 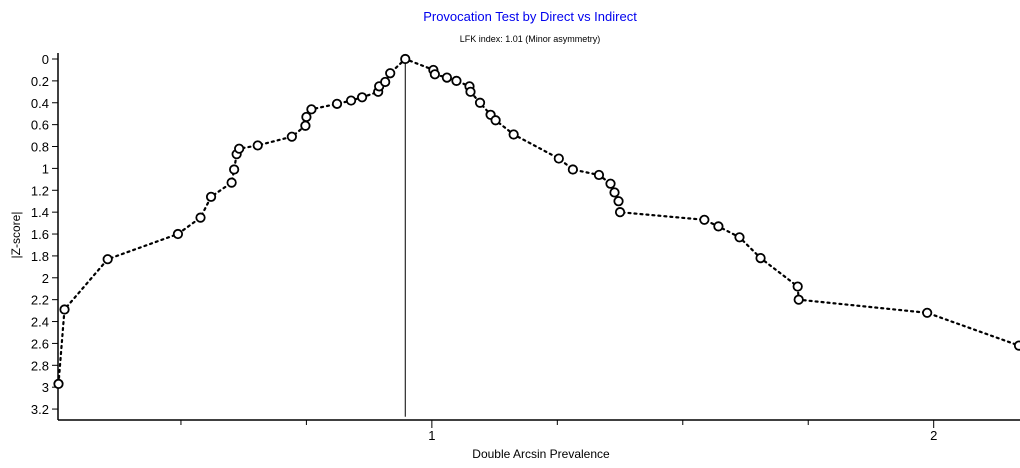 I want to click on y-tick-label: 2, so click(x=45, y=278).